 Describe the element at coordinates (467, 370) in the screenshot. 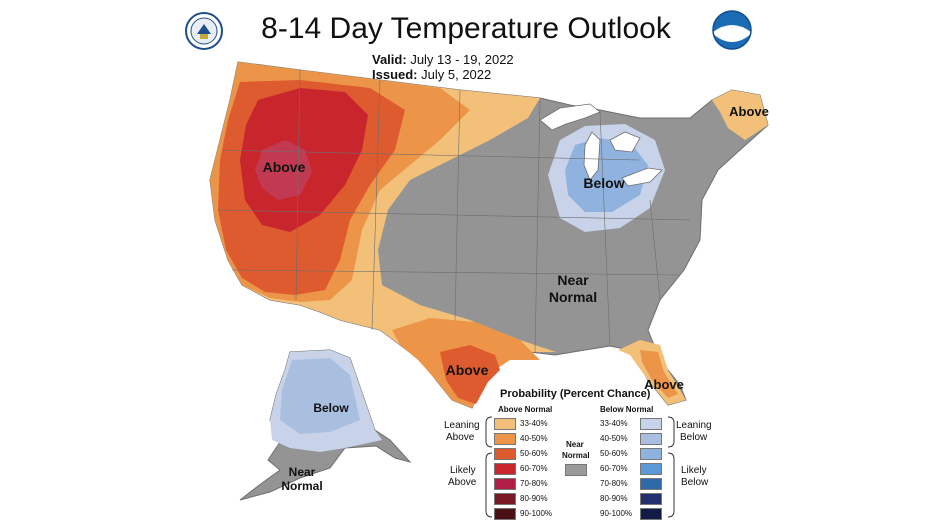

I see `label-texas-above: Above` at that location.